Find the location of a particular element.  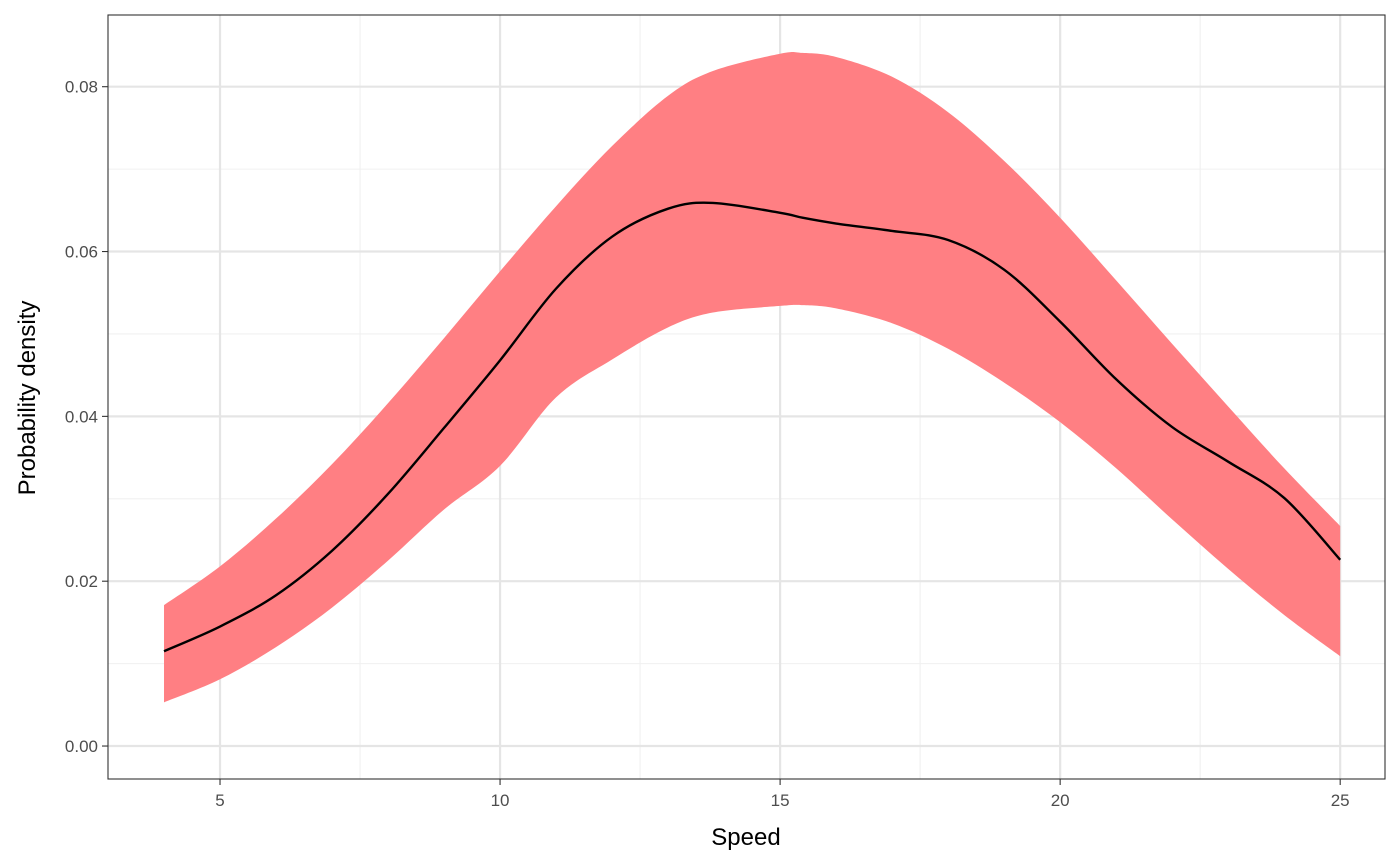

y-tick-label: 0.08 is located at coordinates (81, 87).